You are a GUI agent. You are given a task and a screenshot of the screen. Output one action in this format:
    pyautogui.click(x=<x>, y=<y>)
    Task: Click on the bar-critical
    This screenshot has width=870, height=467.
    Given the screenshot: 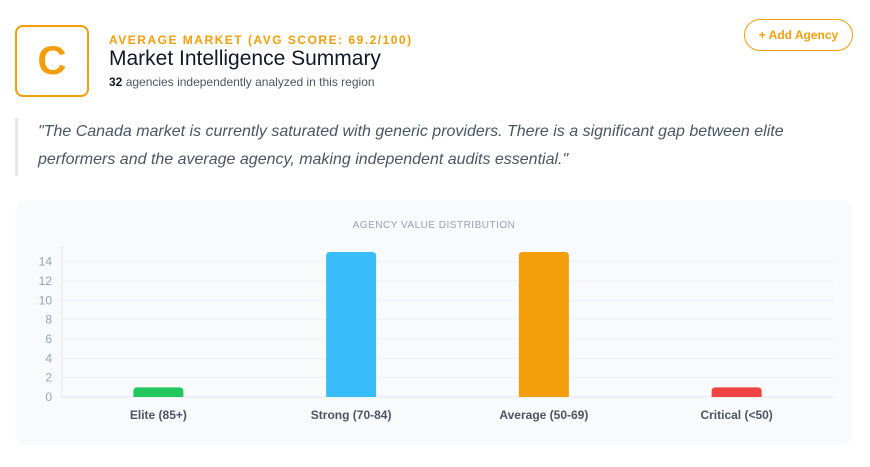 What is the action you would take?
    pyautogui.click(x=736, y=392)
    